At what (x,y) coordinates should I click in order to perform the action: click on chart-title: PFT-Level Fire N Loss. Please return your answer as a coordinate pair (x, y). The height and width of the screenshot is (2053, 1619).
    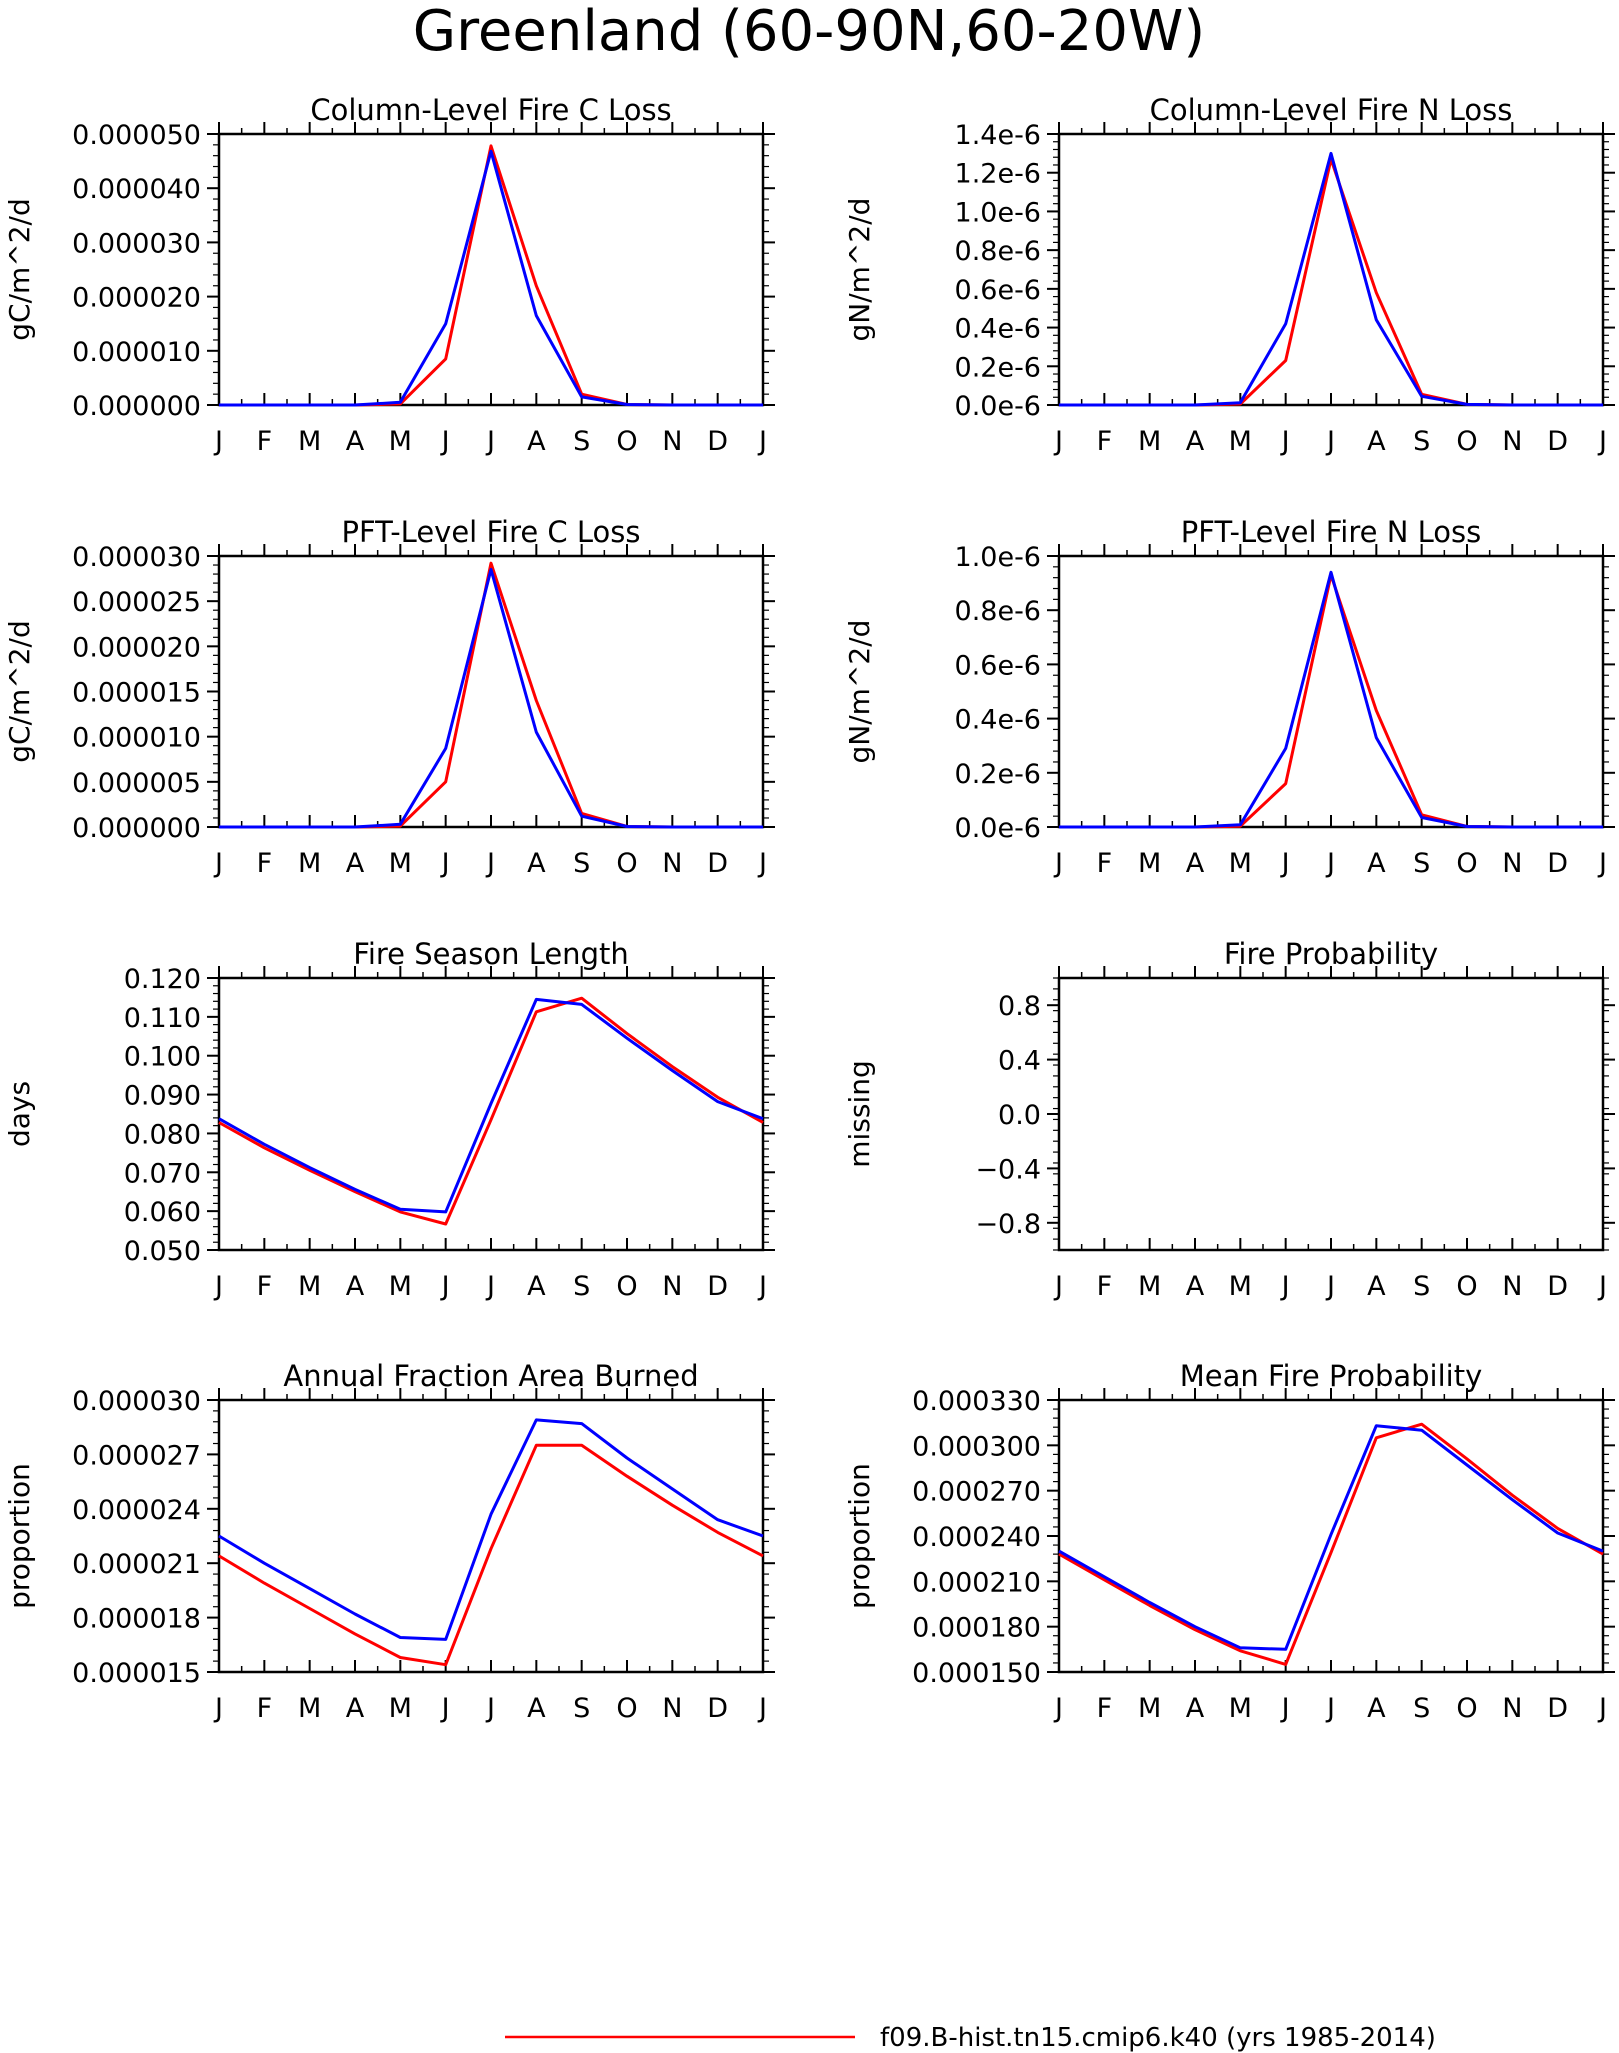
    Looking at the image, I should click on (1331, 532).